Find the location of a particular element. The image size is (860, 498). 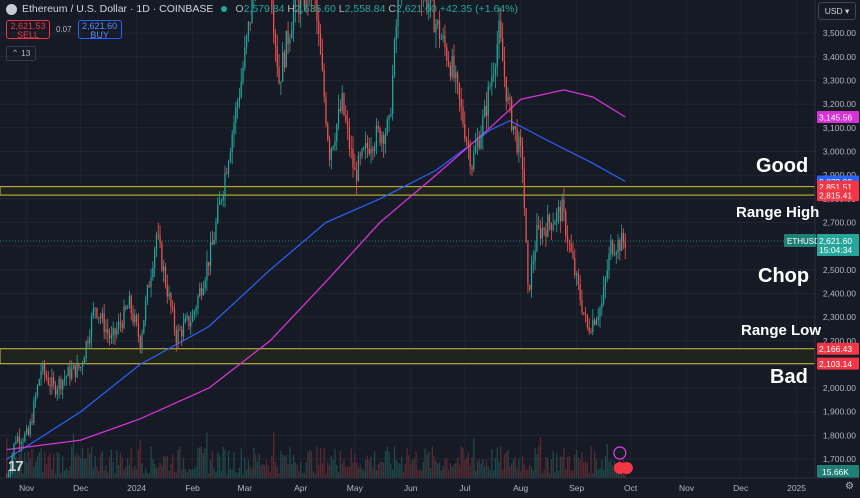

zone-good is located at coordinates (408, 190).